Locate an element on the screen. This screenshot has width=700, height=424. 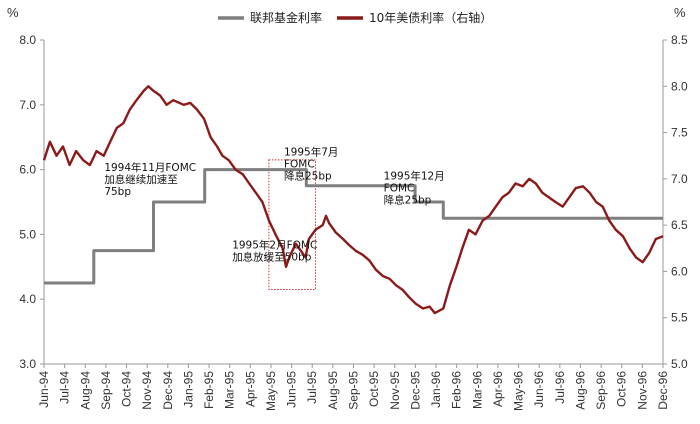
annotation-line: 加息继续加速至 is located at coordinates (140, 179).